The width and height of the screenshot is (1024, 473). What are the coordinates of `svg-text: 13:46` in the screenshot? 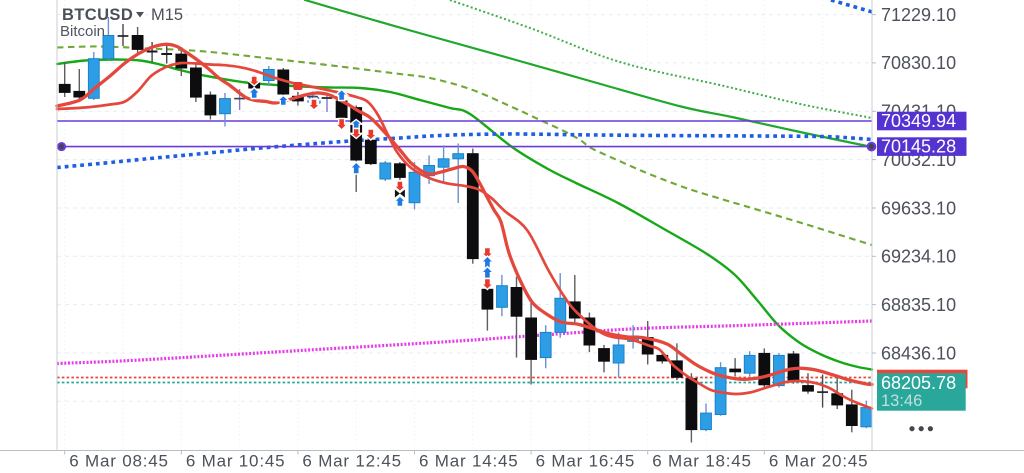 It's located at (901, 401).